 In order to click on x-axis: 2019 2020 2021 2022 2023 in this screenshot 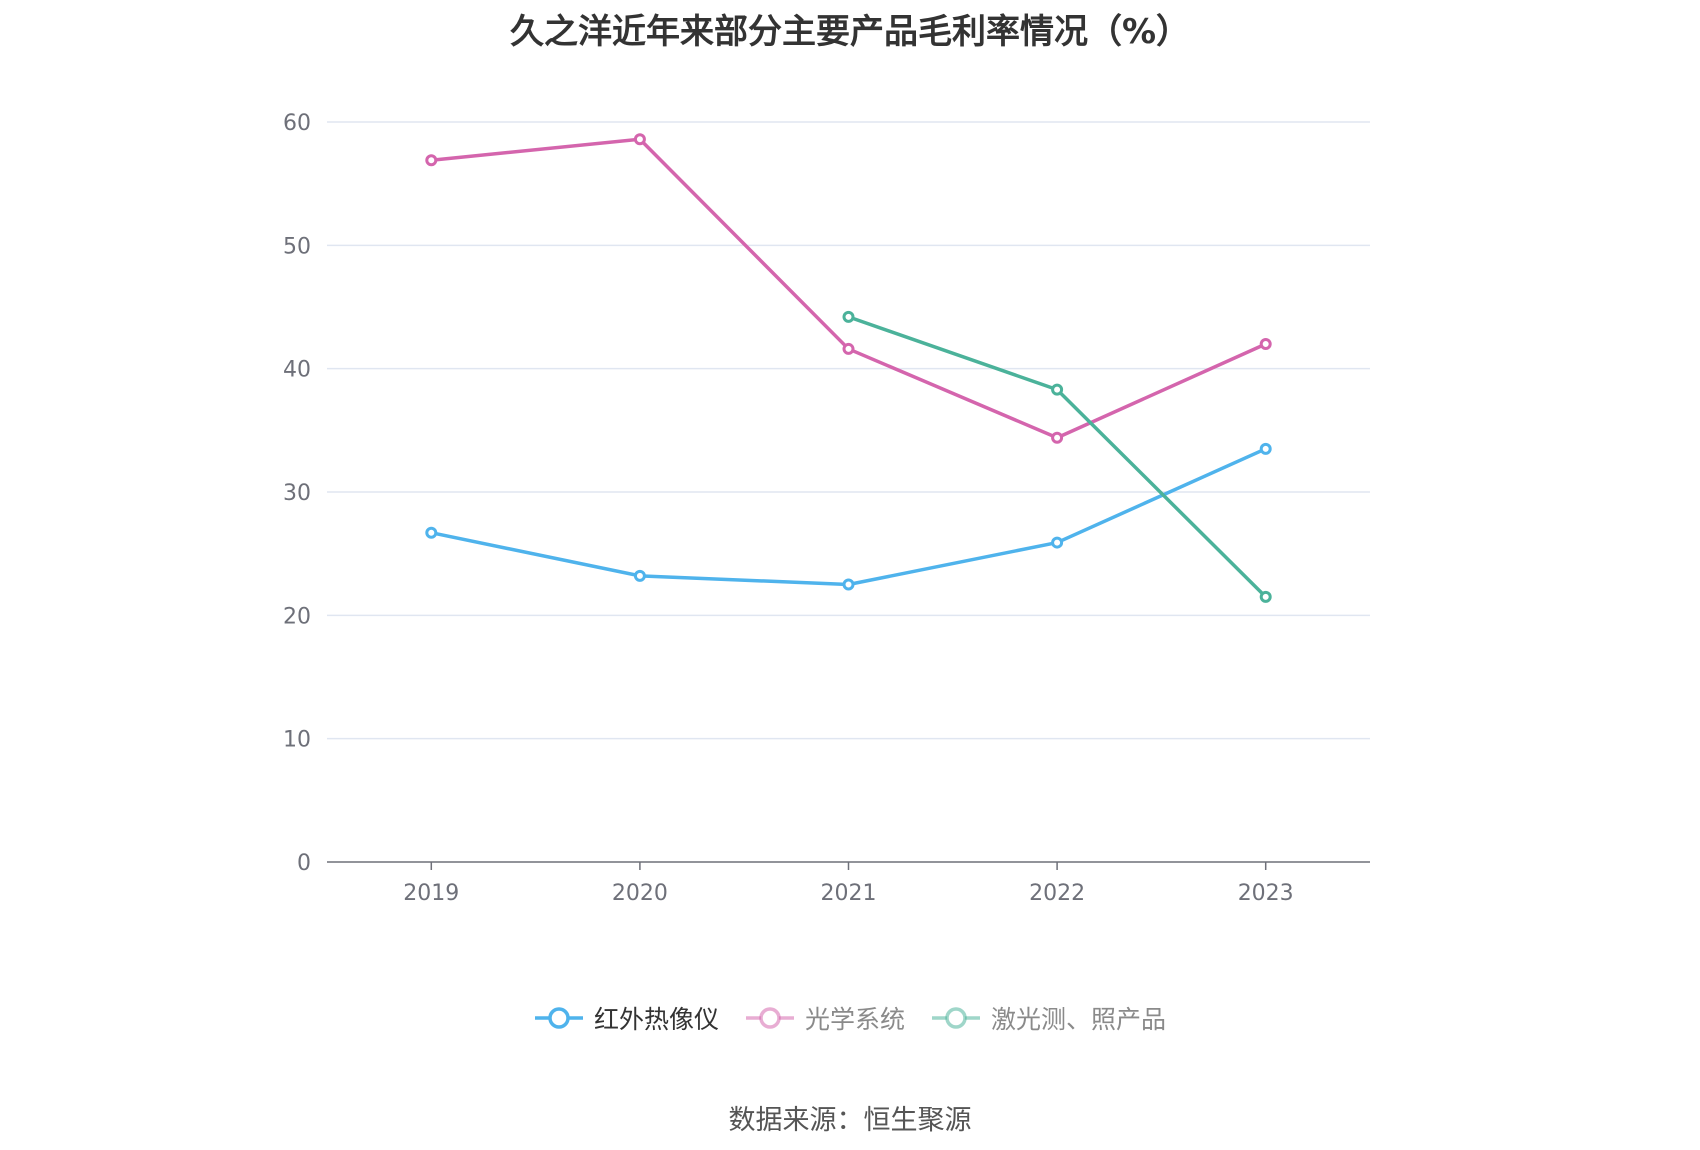, I will do `click(848, 883)`.